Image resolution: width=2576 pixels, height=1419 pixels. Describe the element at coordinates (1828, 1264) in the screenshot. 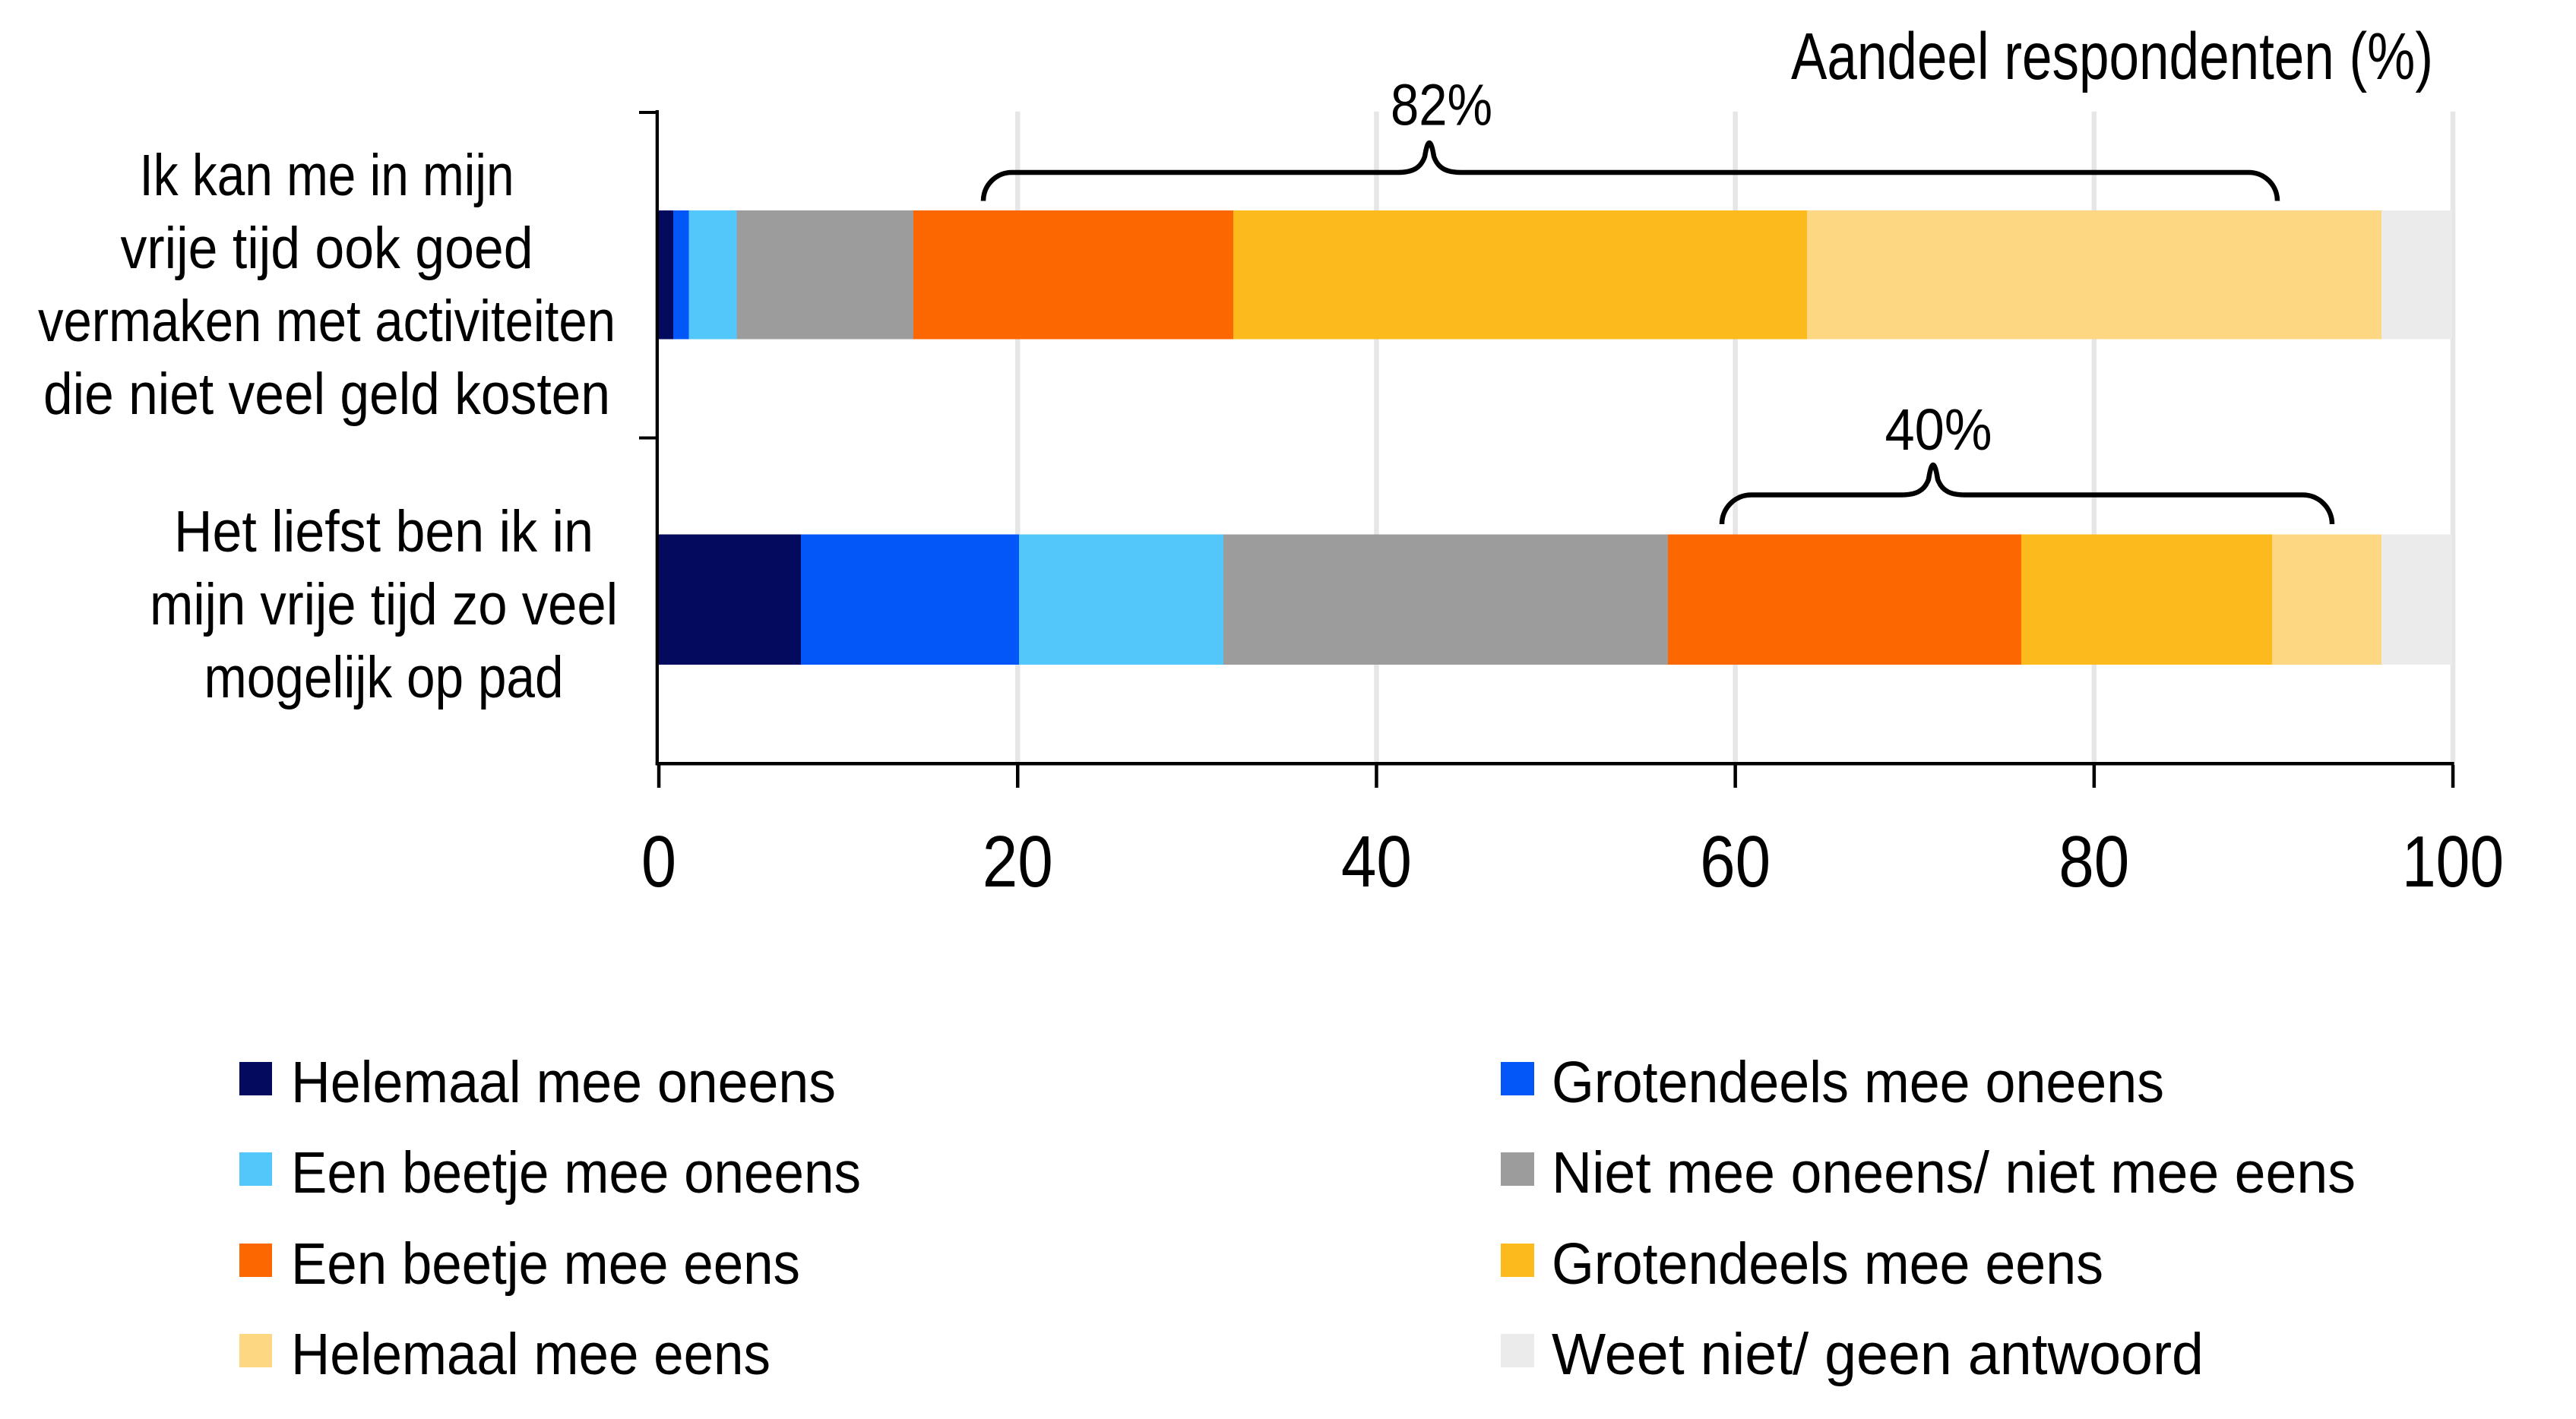

I see `svg-text: Grotendeels mee eens` at that location.